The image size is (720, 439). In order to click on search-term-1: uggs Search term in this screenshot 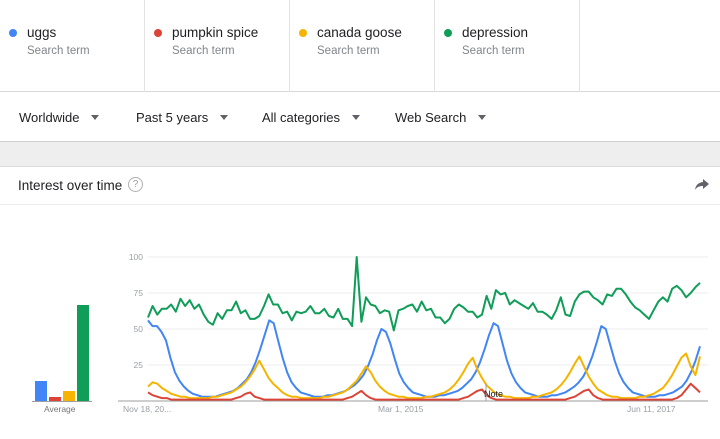, I will do `click(72, 46)`.